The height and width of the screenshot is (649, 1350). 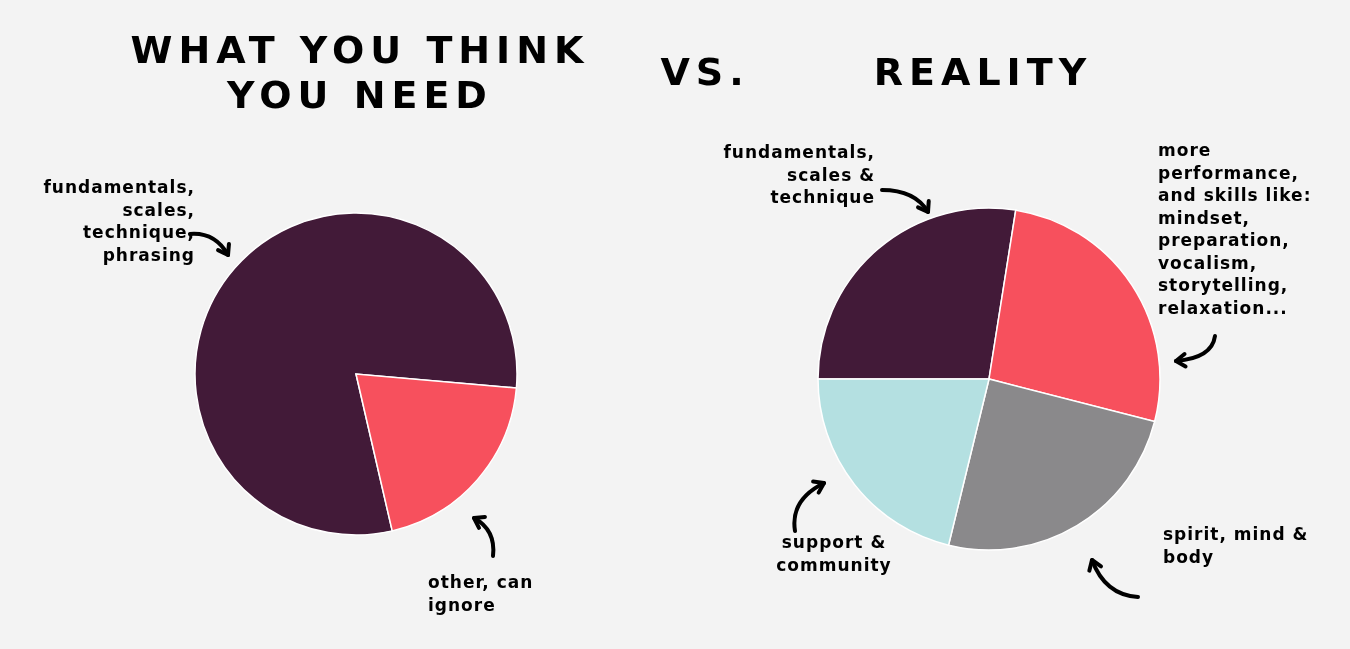 What do you see at coordinates (1236, 545) in the screenshot?
I see `slice-label: spirit, mind & body` at bounding box center [1236, 545].